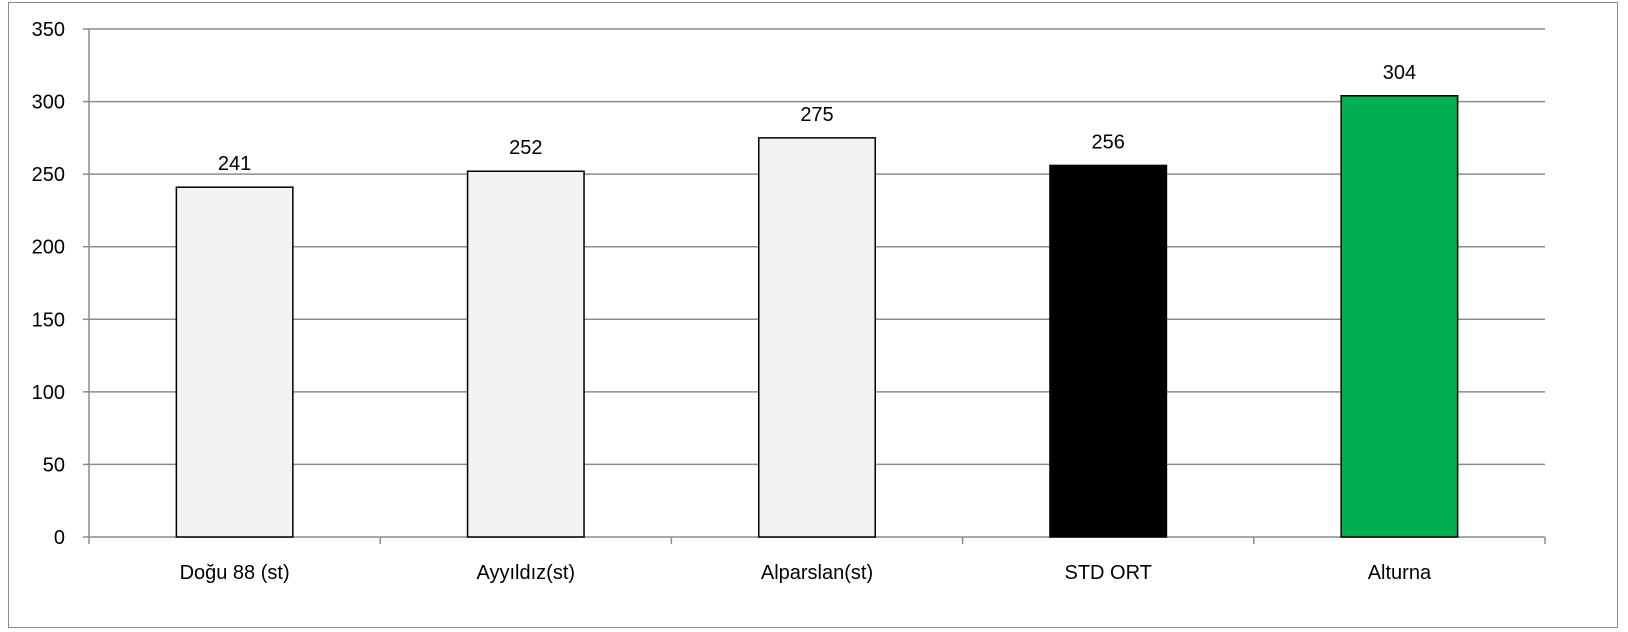 The width and height of the screenshot is (1628, 632). I want to click on data-label: 241, so click(234, 164).